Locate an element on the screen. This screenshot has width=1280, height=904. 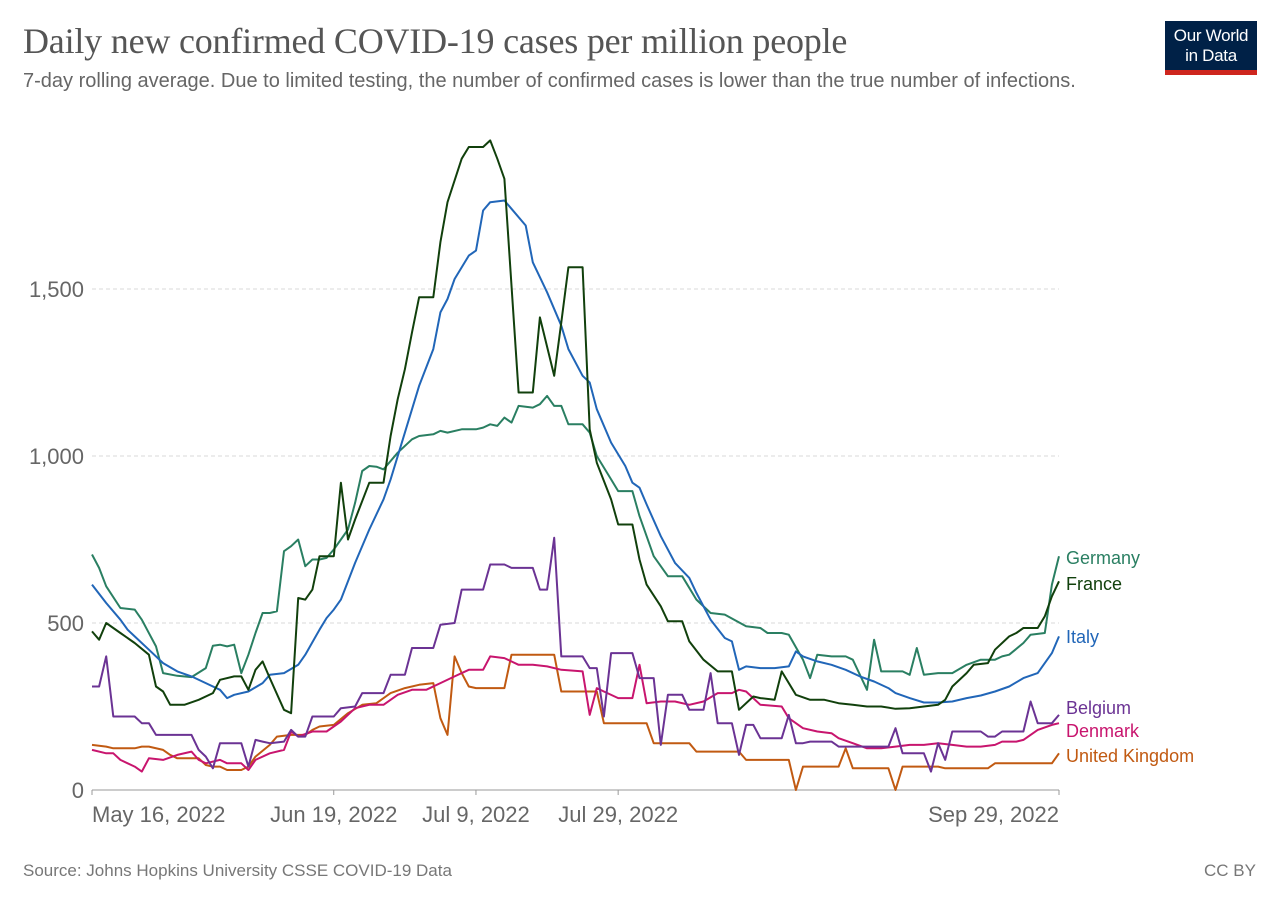
legend-label-france: France is located at coordinates (1094, 584).